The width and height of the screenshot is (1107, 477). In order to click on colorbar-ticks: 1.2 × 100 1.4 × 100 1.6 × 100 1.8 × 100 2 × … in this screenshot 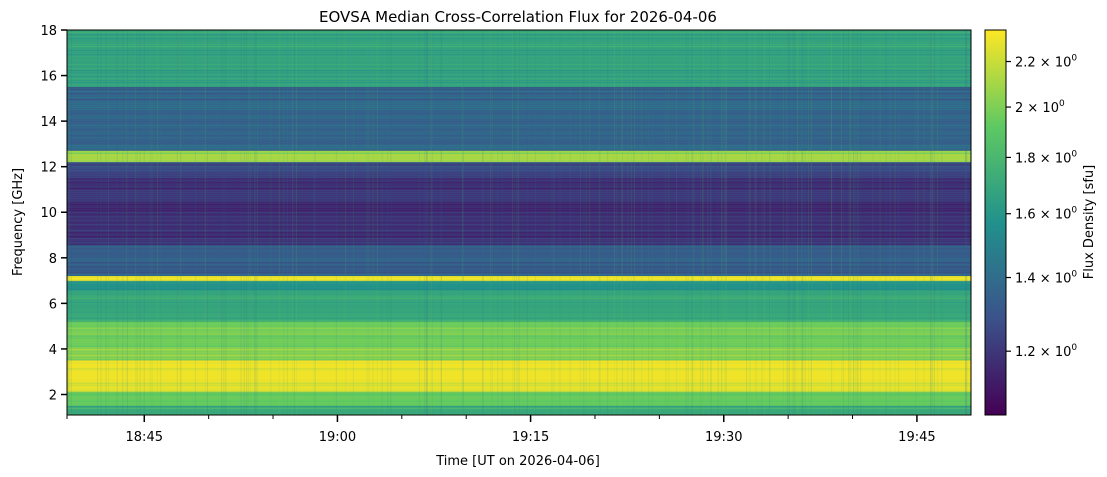, I will do `click(1041, 207)`.